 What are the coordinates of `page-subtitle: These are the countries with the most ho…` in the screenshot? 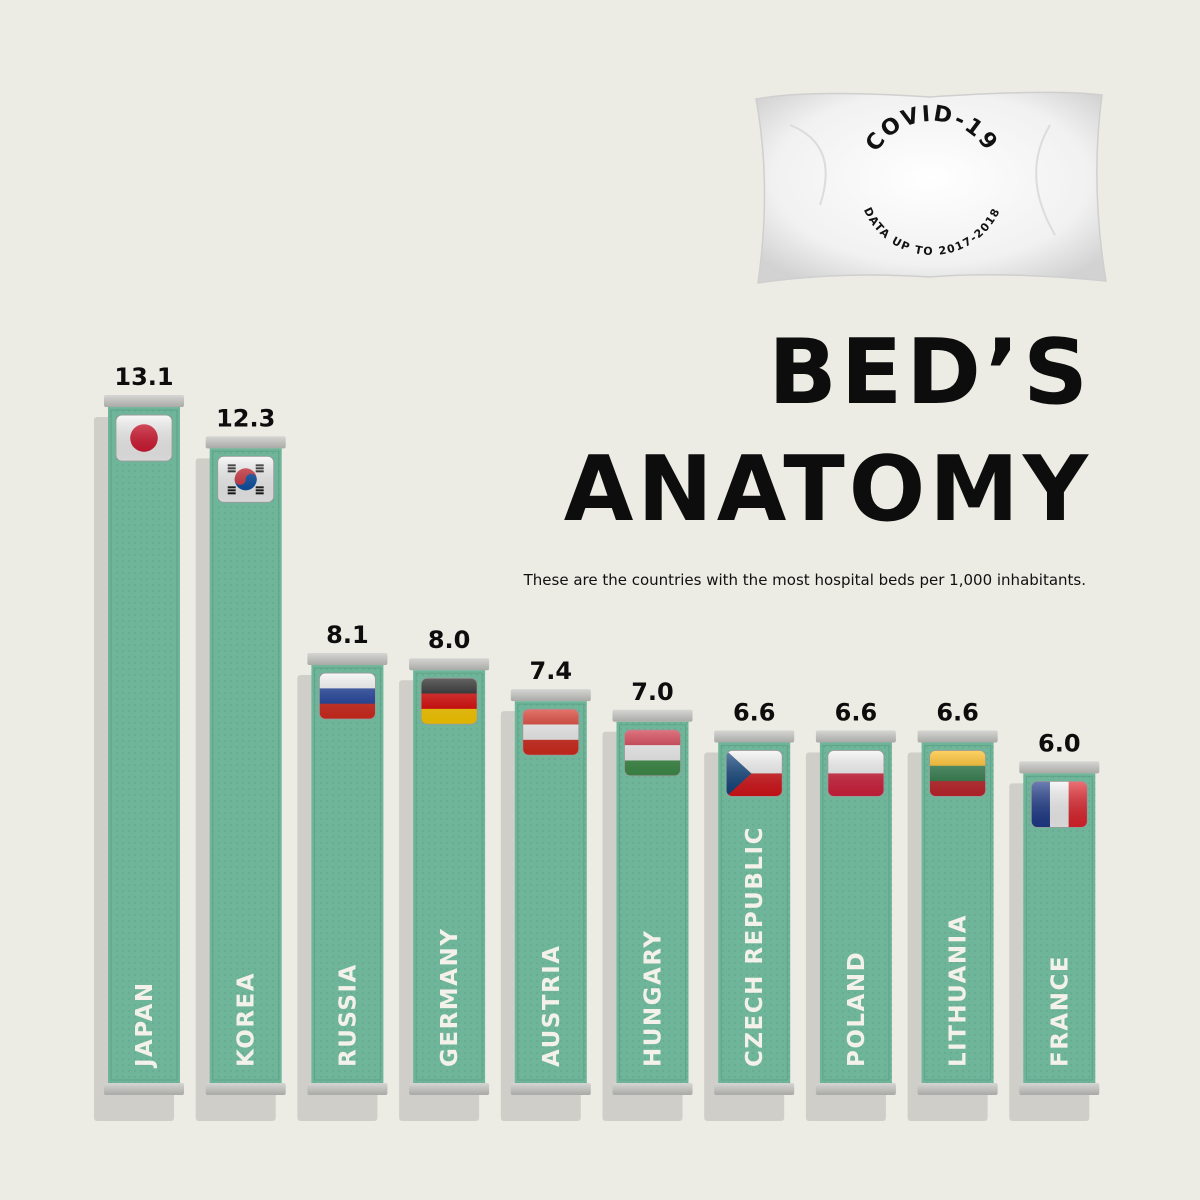 It's located at (804, 580).